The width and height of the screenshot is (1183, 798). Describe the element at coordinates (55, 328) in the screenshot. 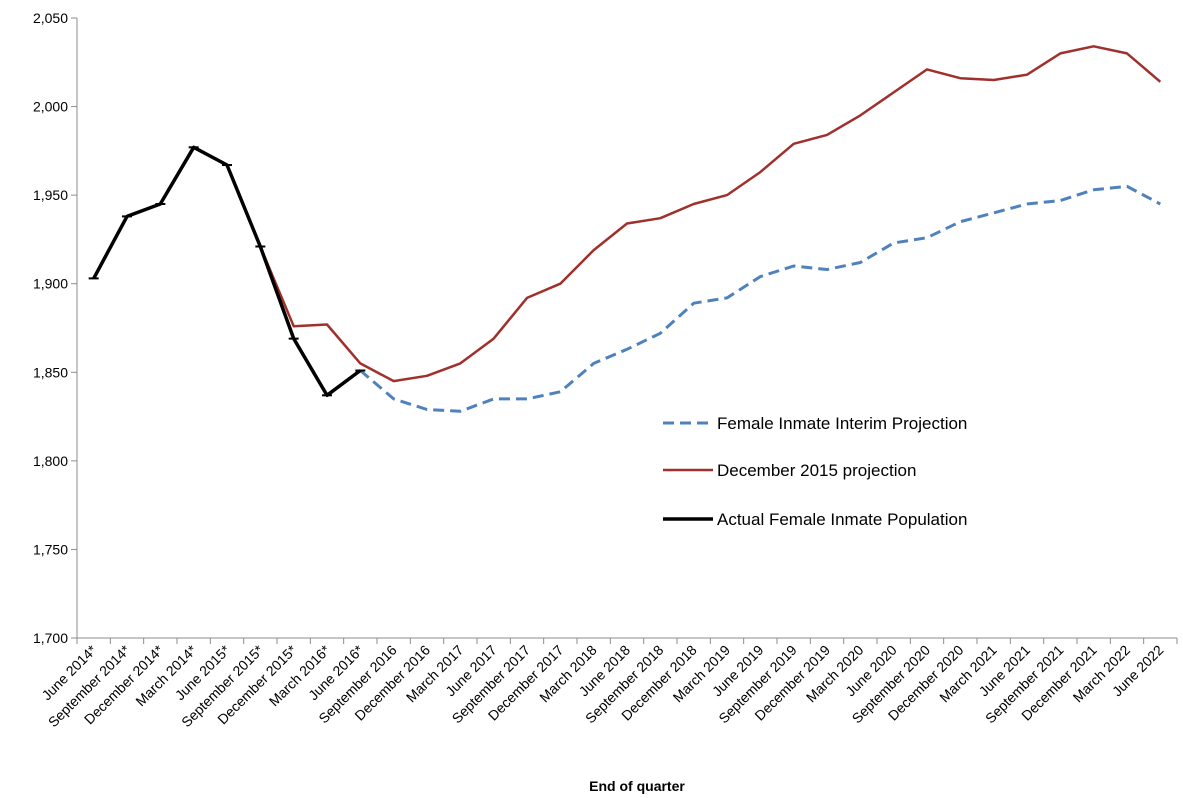

I see `y-axis-ticks: 1,700 1,750 1,800 1,850 1,900 1,950 2,000 2,050` at that location.